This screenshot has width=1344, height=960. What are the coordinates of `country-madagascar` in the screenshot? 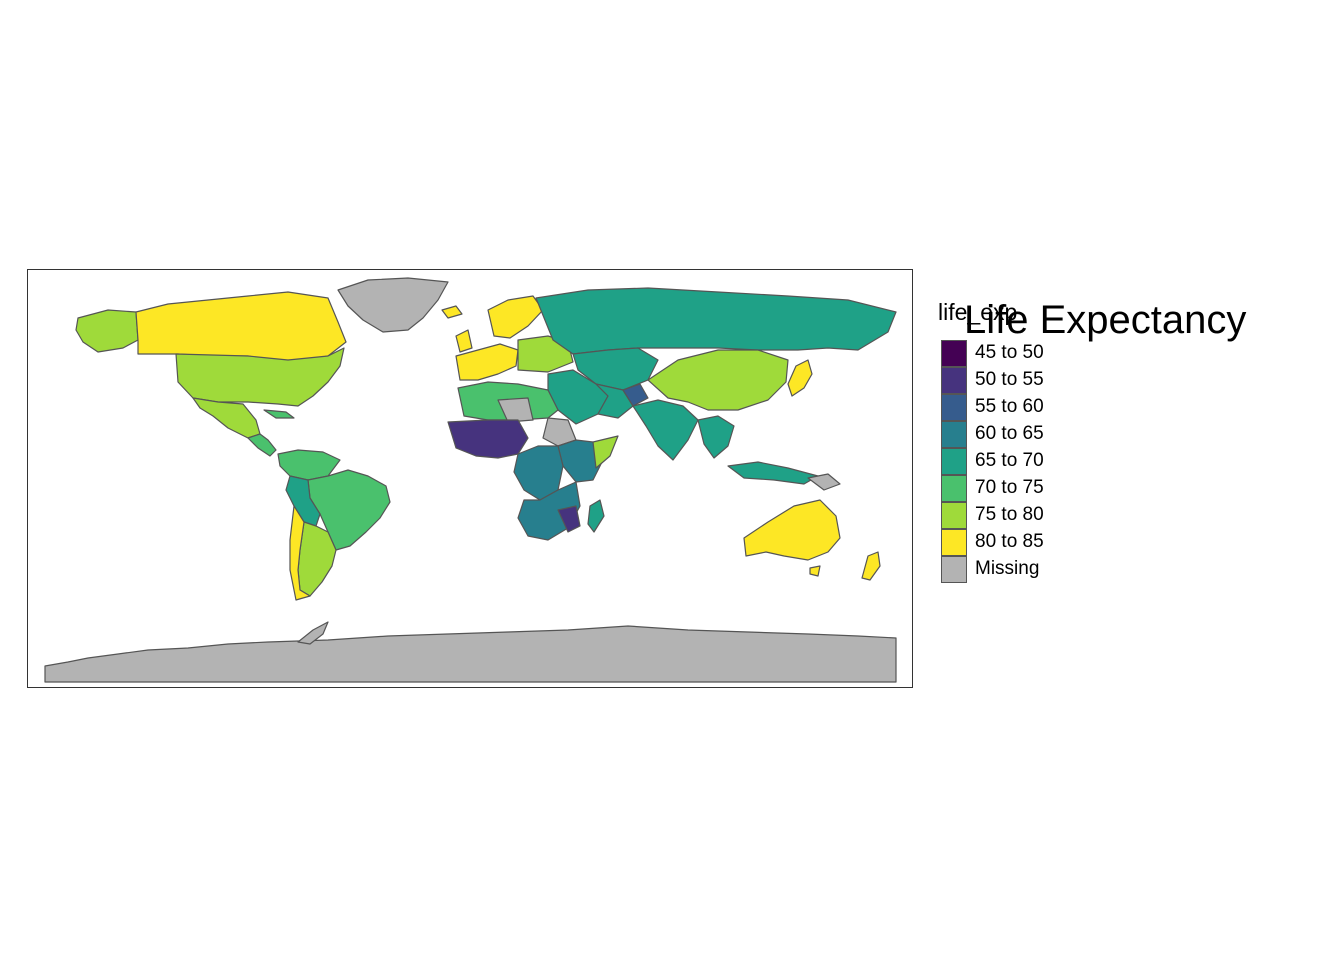 It's located at (596, 516).